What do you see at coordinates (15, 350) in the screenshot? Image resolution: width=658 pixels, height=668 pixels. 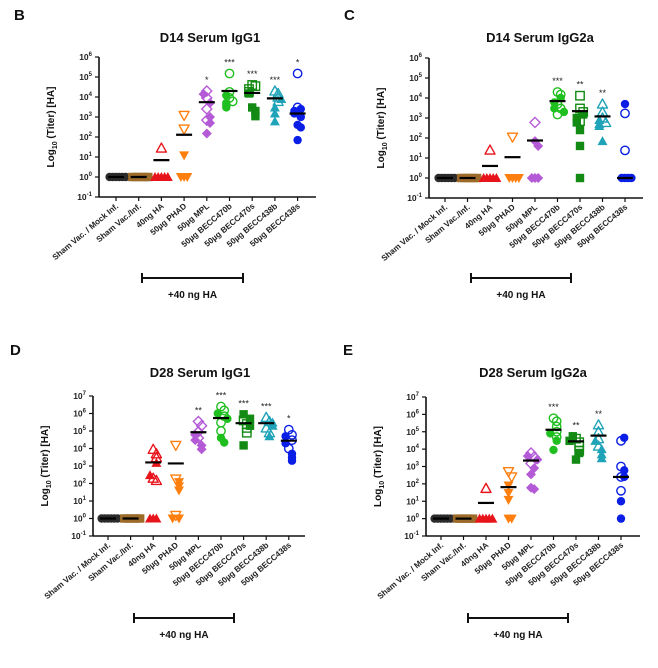 I see `panel-letter: D` at bounding box center [15, 350].